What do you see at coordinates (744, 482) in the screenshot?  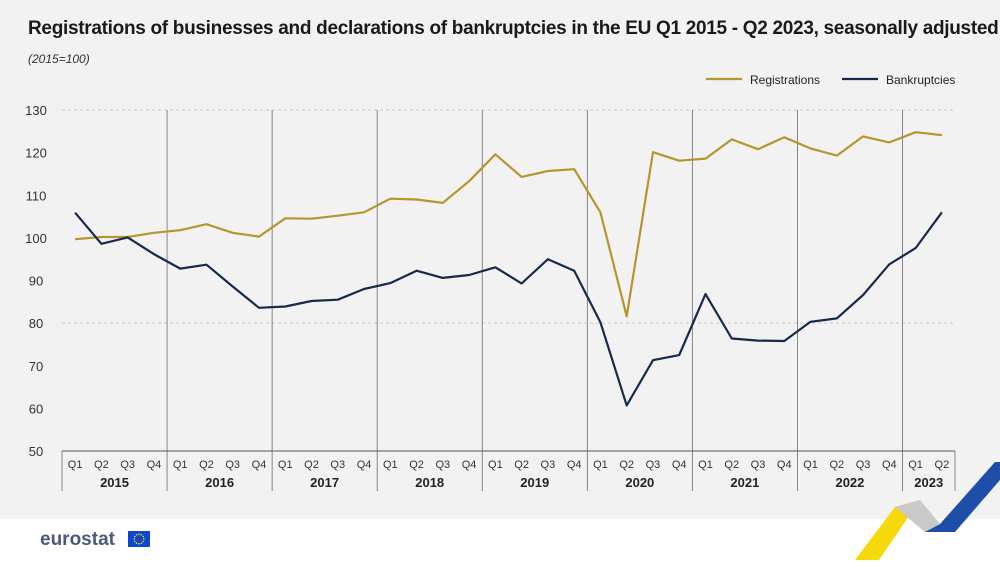 I see `year-label: 2021` at bounding box center [744, 482].